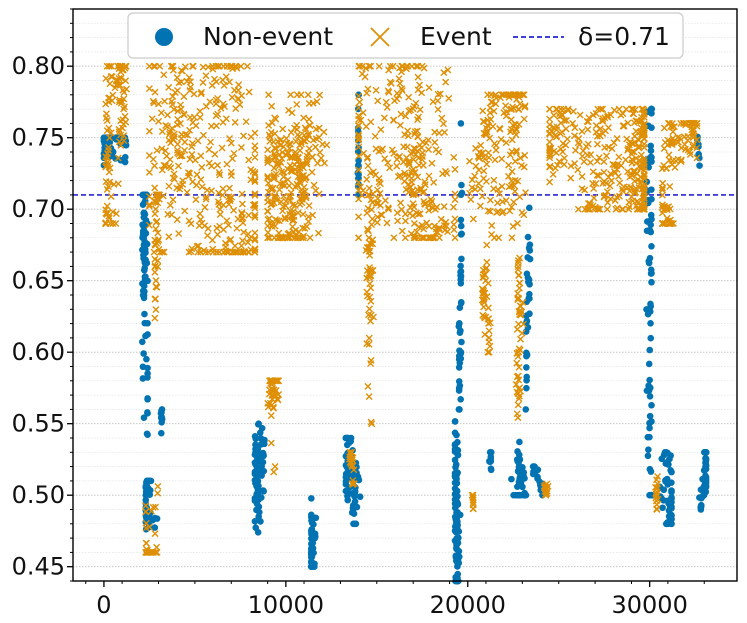  What do you see at coordinates (38, 424) in the screenshot?
I see `y-tick-label: 0.55` at bounding box center [38, 424].